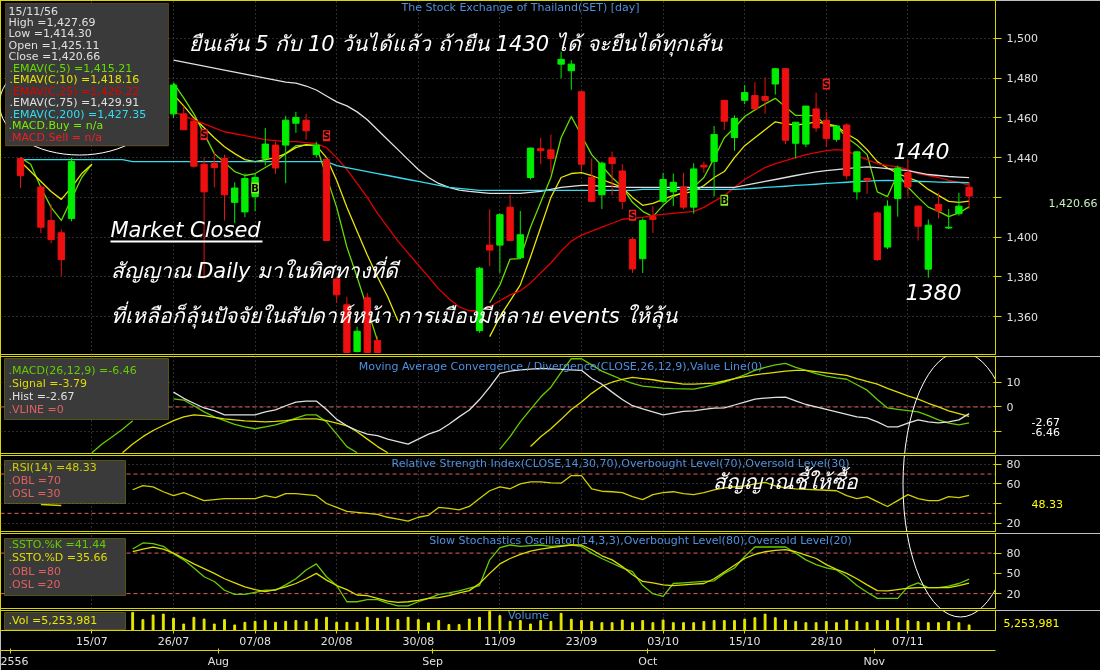 This screenshot has height=671, width=1100. I want to click on y-tick-label: 1,440, so click(1022, 158).